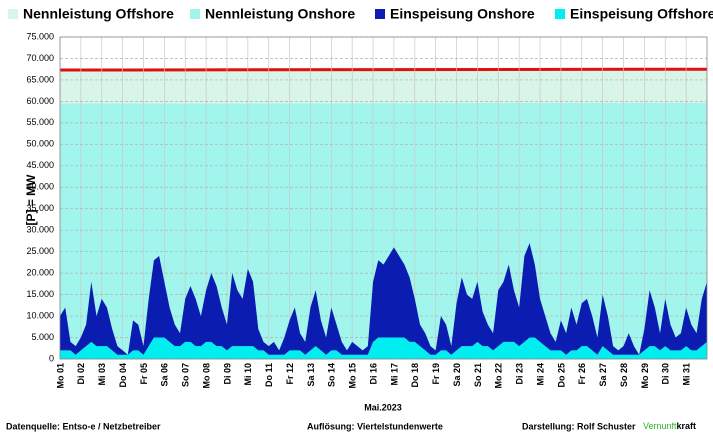 The width and height of the screenshot is (713, 434). Describe the element at coordinates (165, 375) in the screenshot. I see `x-tick-label: Sa 06` at that location.